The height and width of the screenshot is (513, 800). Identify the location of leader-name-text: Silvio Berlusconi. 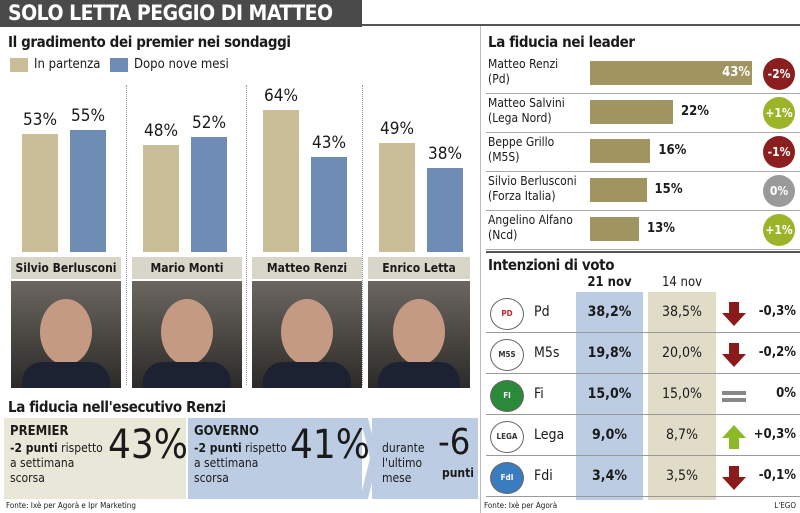
(532, 181).